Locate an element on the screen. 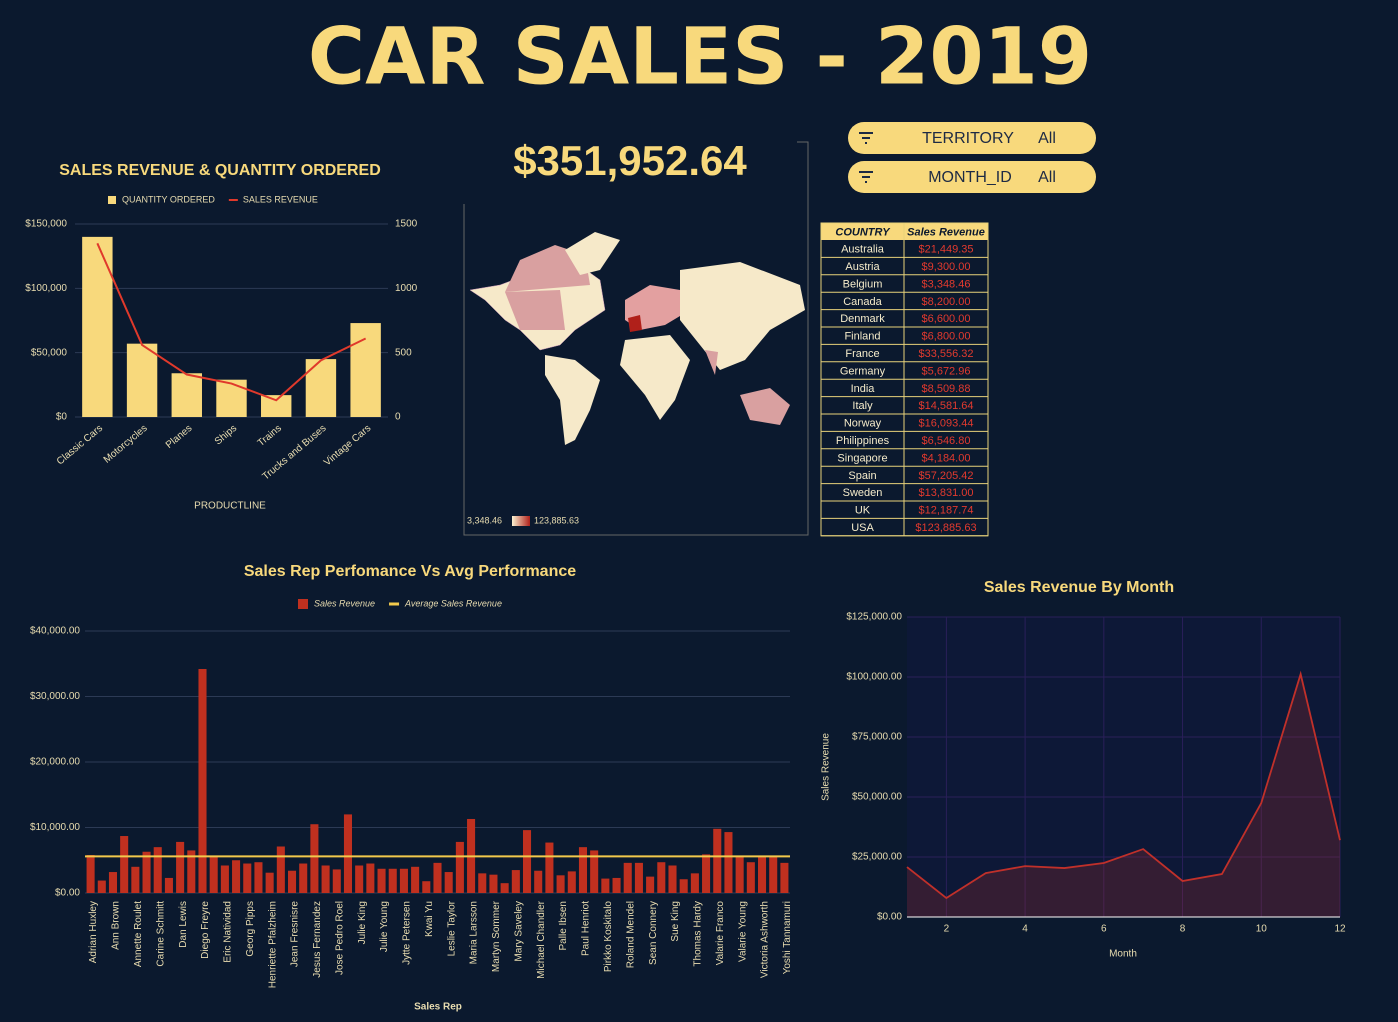  y-tick-label: 1000 is located at coordinates (406, 288).